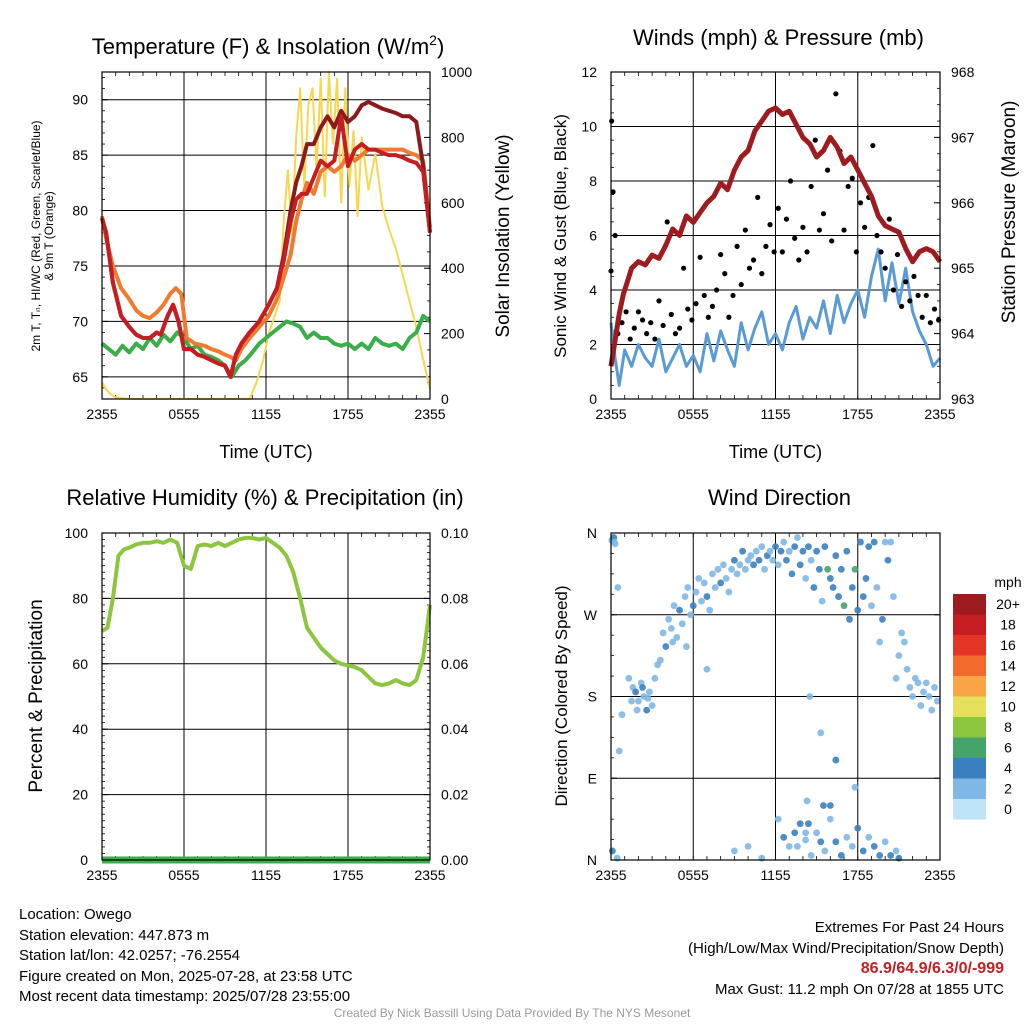 Image resolution: width=1024 pixels, height=1024 pixels. Describe the element at coordinates (266, 346) in the screenshot. I see `series-line-dew-point` at that location.